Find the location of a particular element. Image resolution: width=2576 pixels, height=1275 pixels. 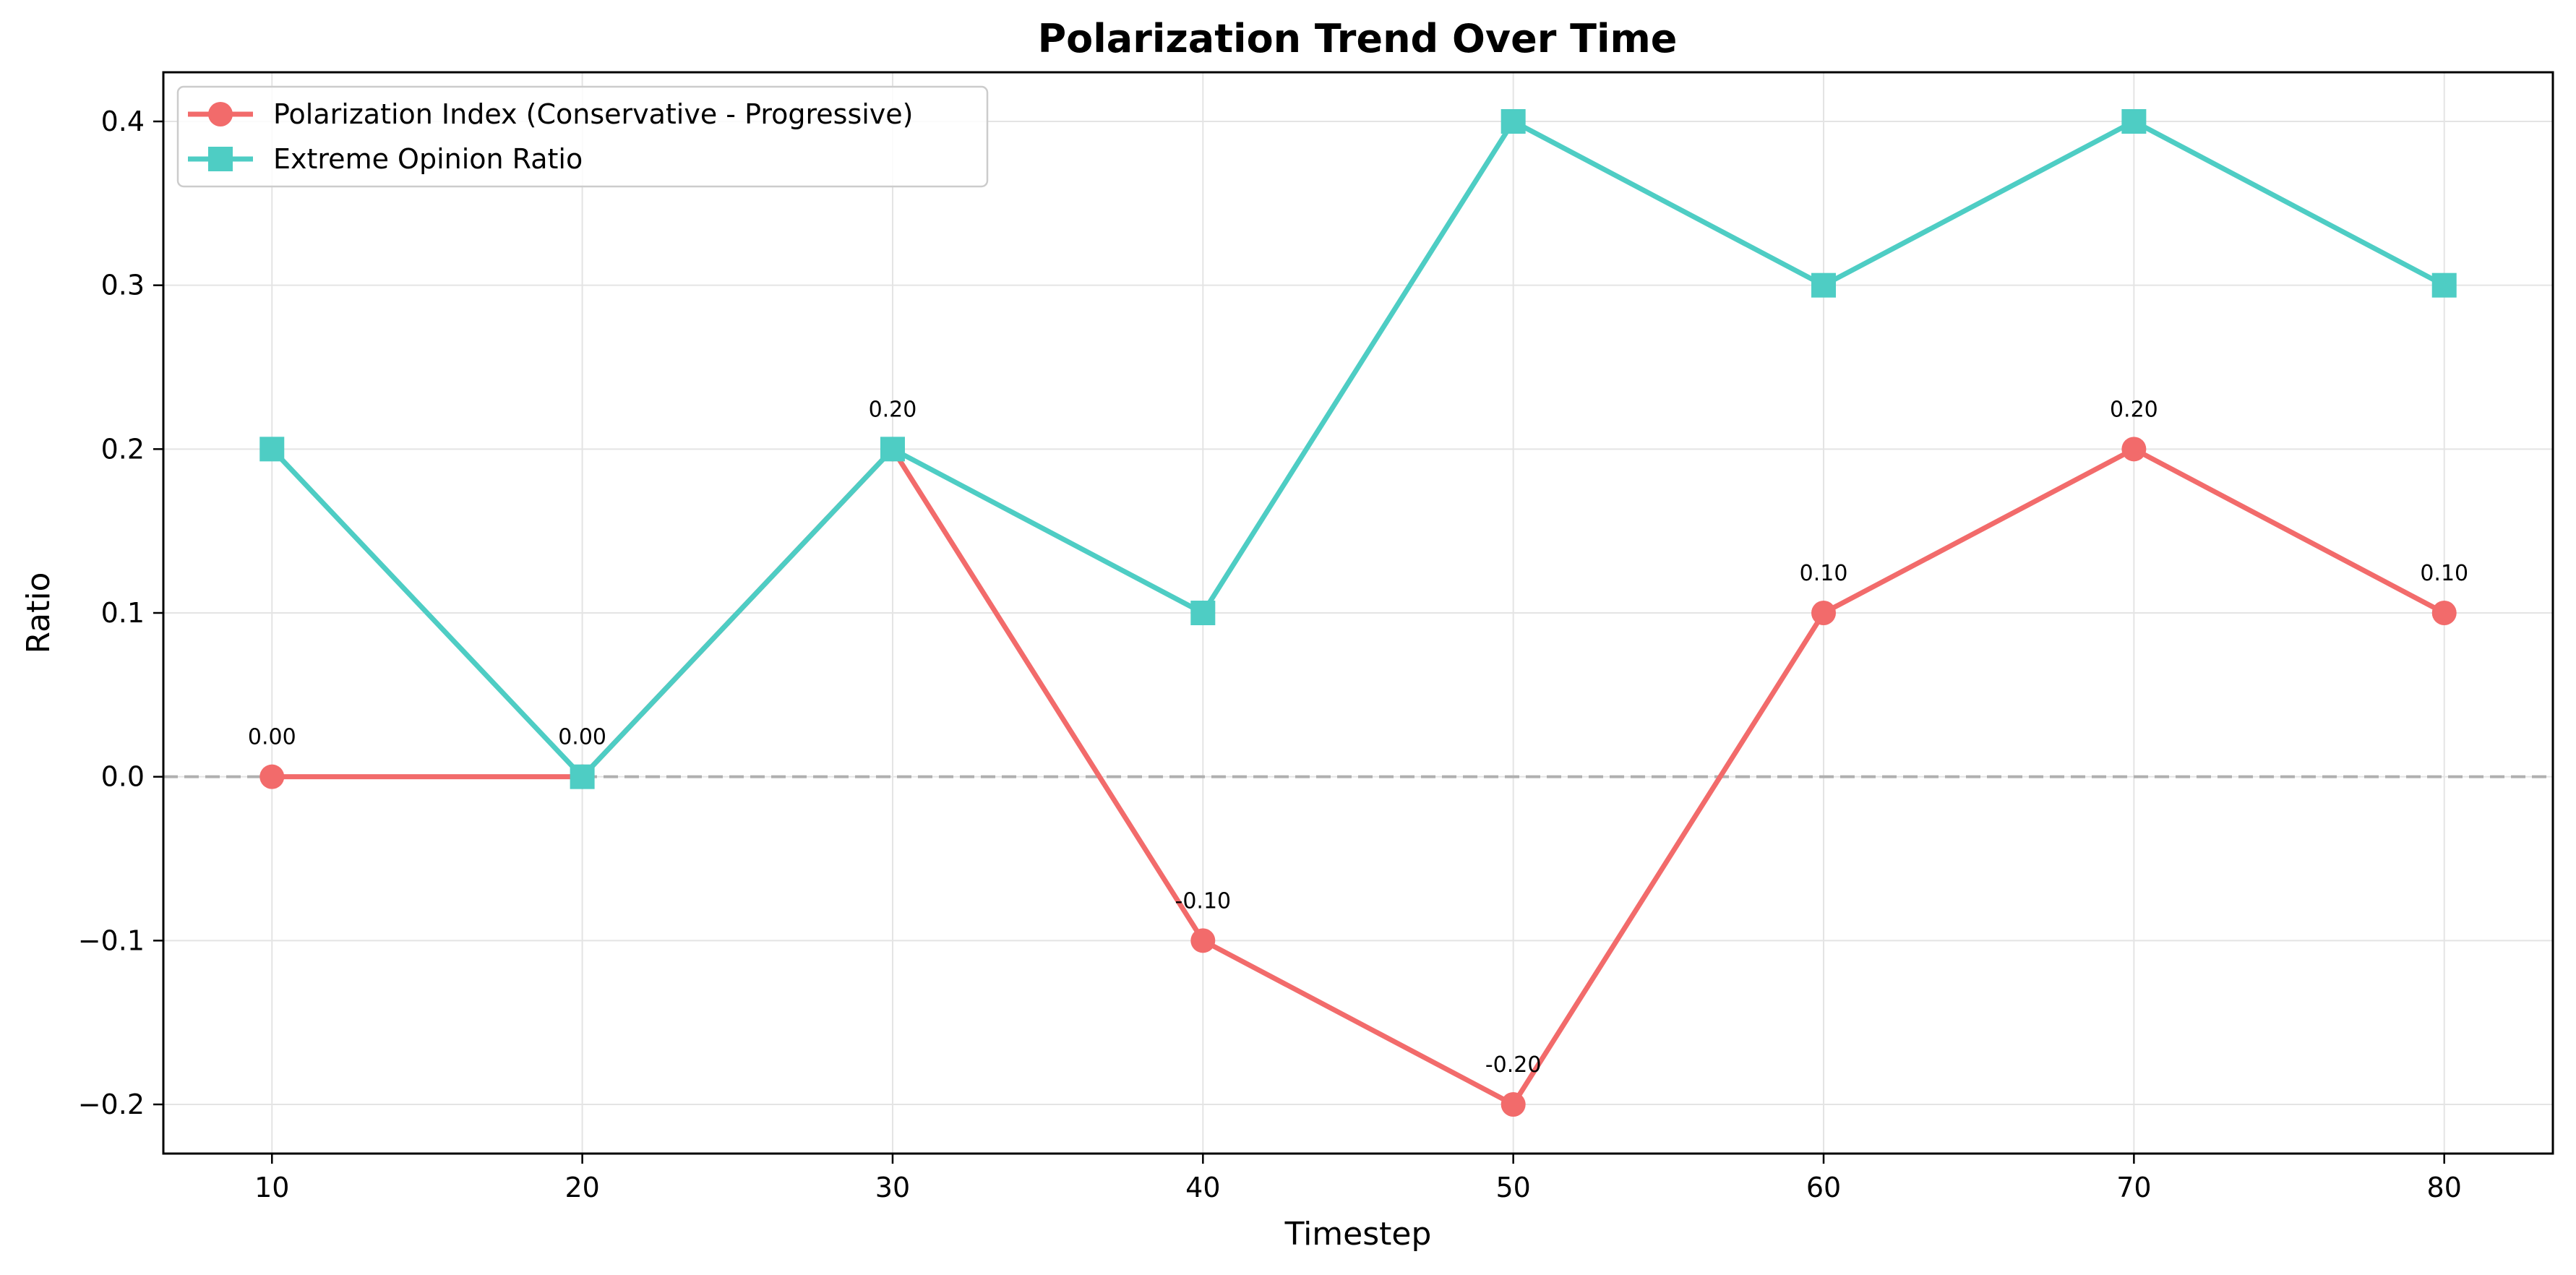

x-tick-label: 50 is located at coordinates (1513, 1187).